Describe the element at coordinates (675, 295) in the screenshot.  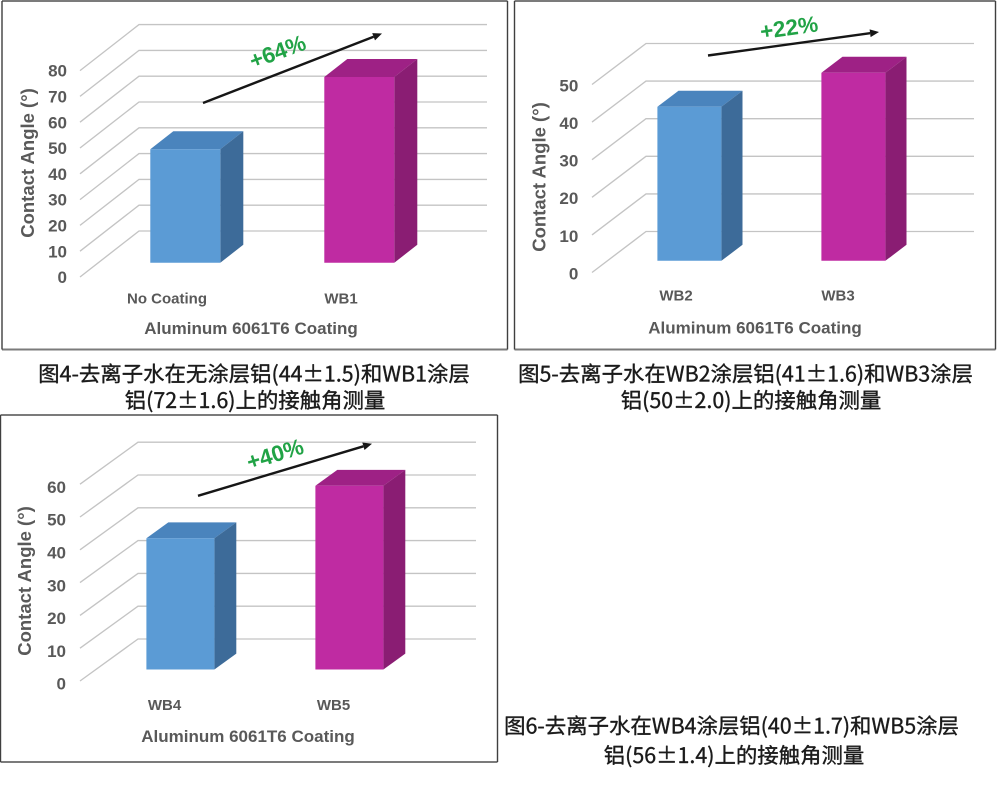
I see `svg-text: WB2` at that location.